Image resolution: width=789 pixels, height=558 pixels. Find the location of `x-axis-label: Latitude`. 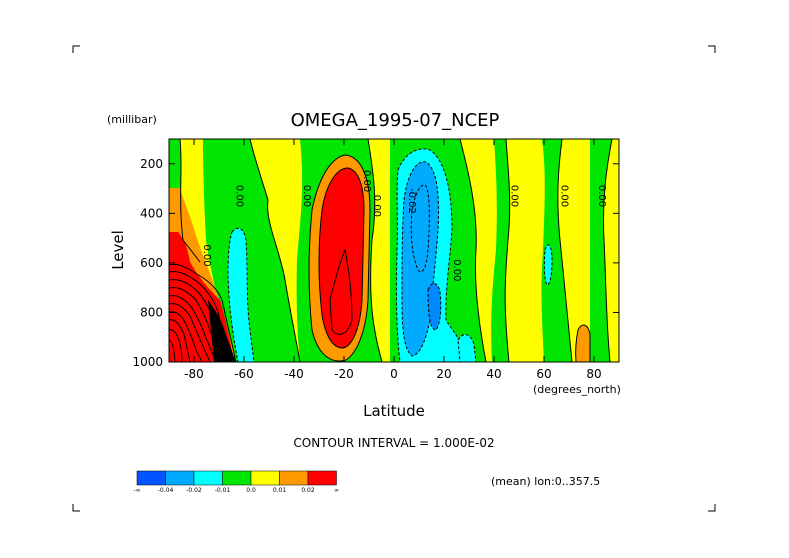

x-axis-label: Latitude is located at coordinates (394, 411).